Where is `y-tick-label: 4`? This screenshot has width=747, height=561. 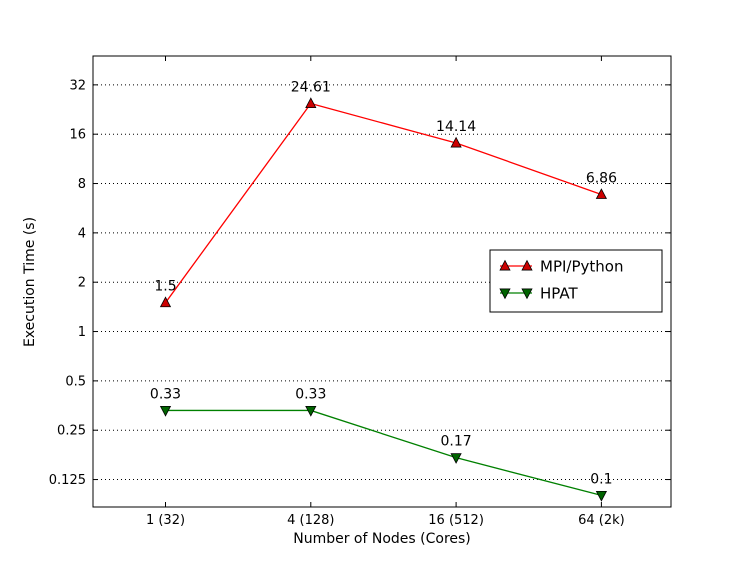
y-tick-label: 4 is located at coordinates (82, 233).